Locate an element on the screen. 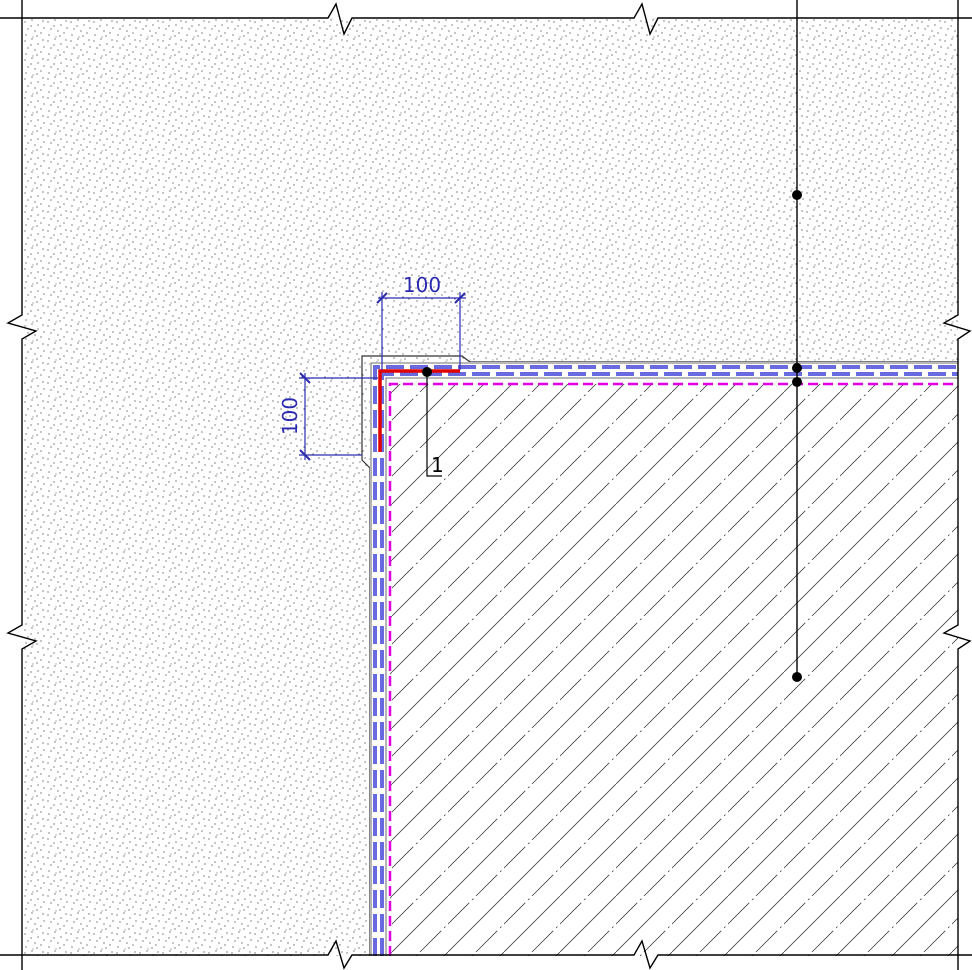 Image resolution: width=972 pixels, height=970 pixels. callout-leader is located at coordinates (432, 422).